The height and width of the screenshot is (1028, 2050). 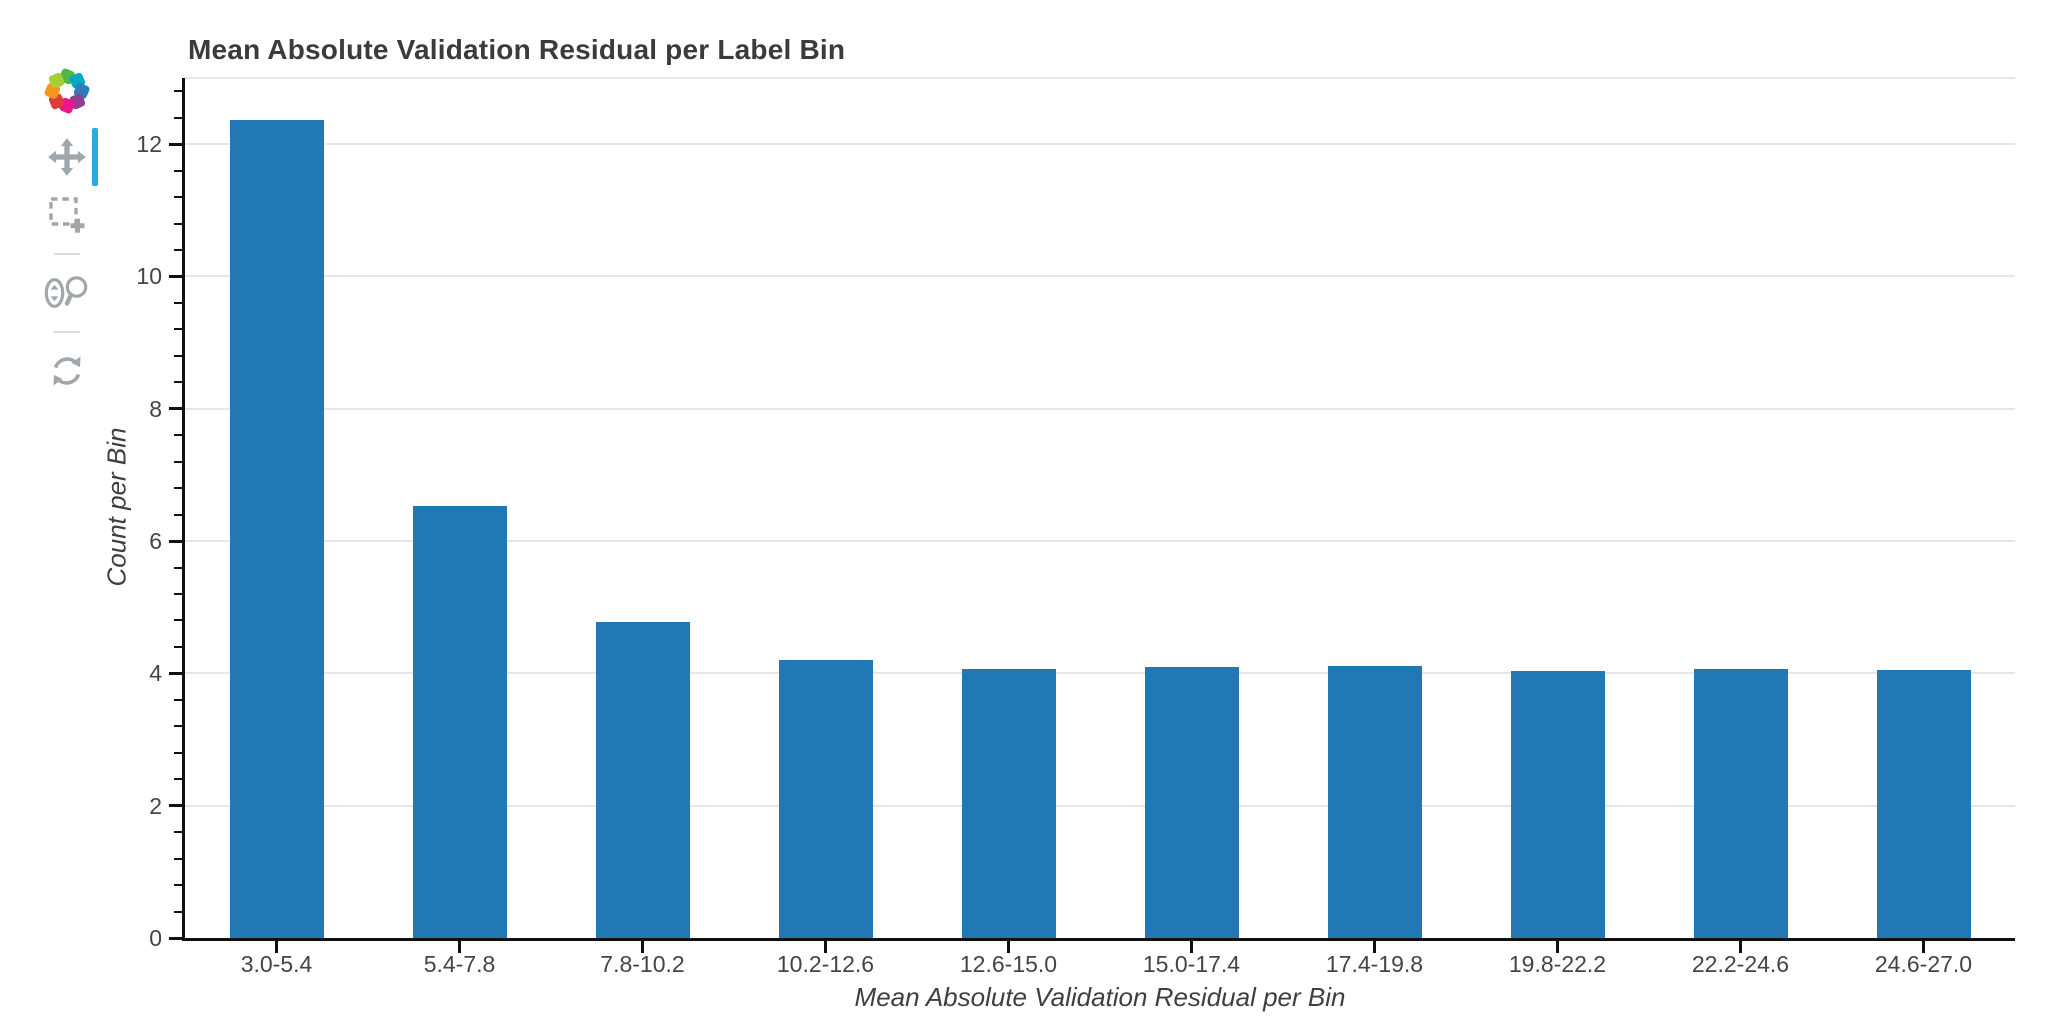 What do you see at coordinates (67, 91) in the screenshot?
I see `bokeh-logo-icon` at bounding box center [67, 91].